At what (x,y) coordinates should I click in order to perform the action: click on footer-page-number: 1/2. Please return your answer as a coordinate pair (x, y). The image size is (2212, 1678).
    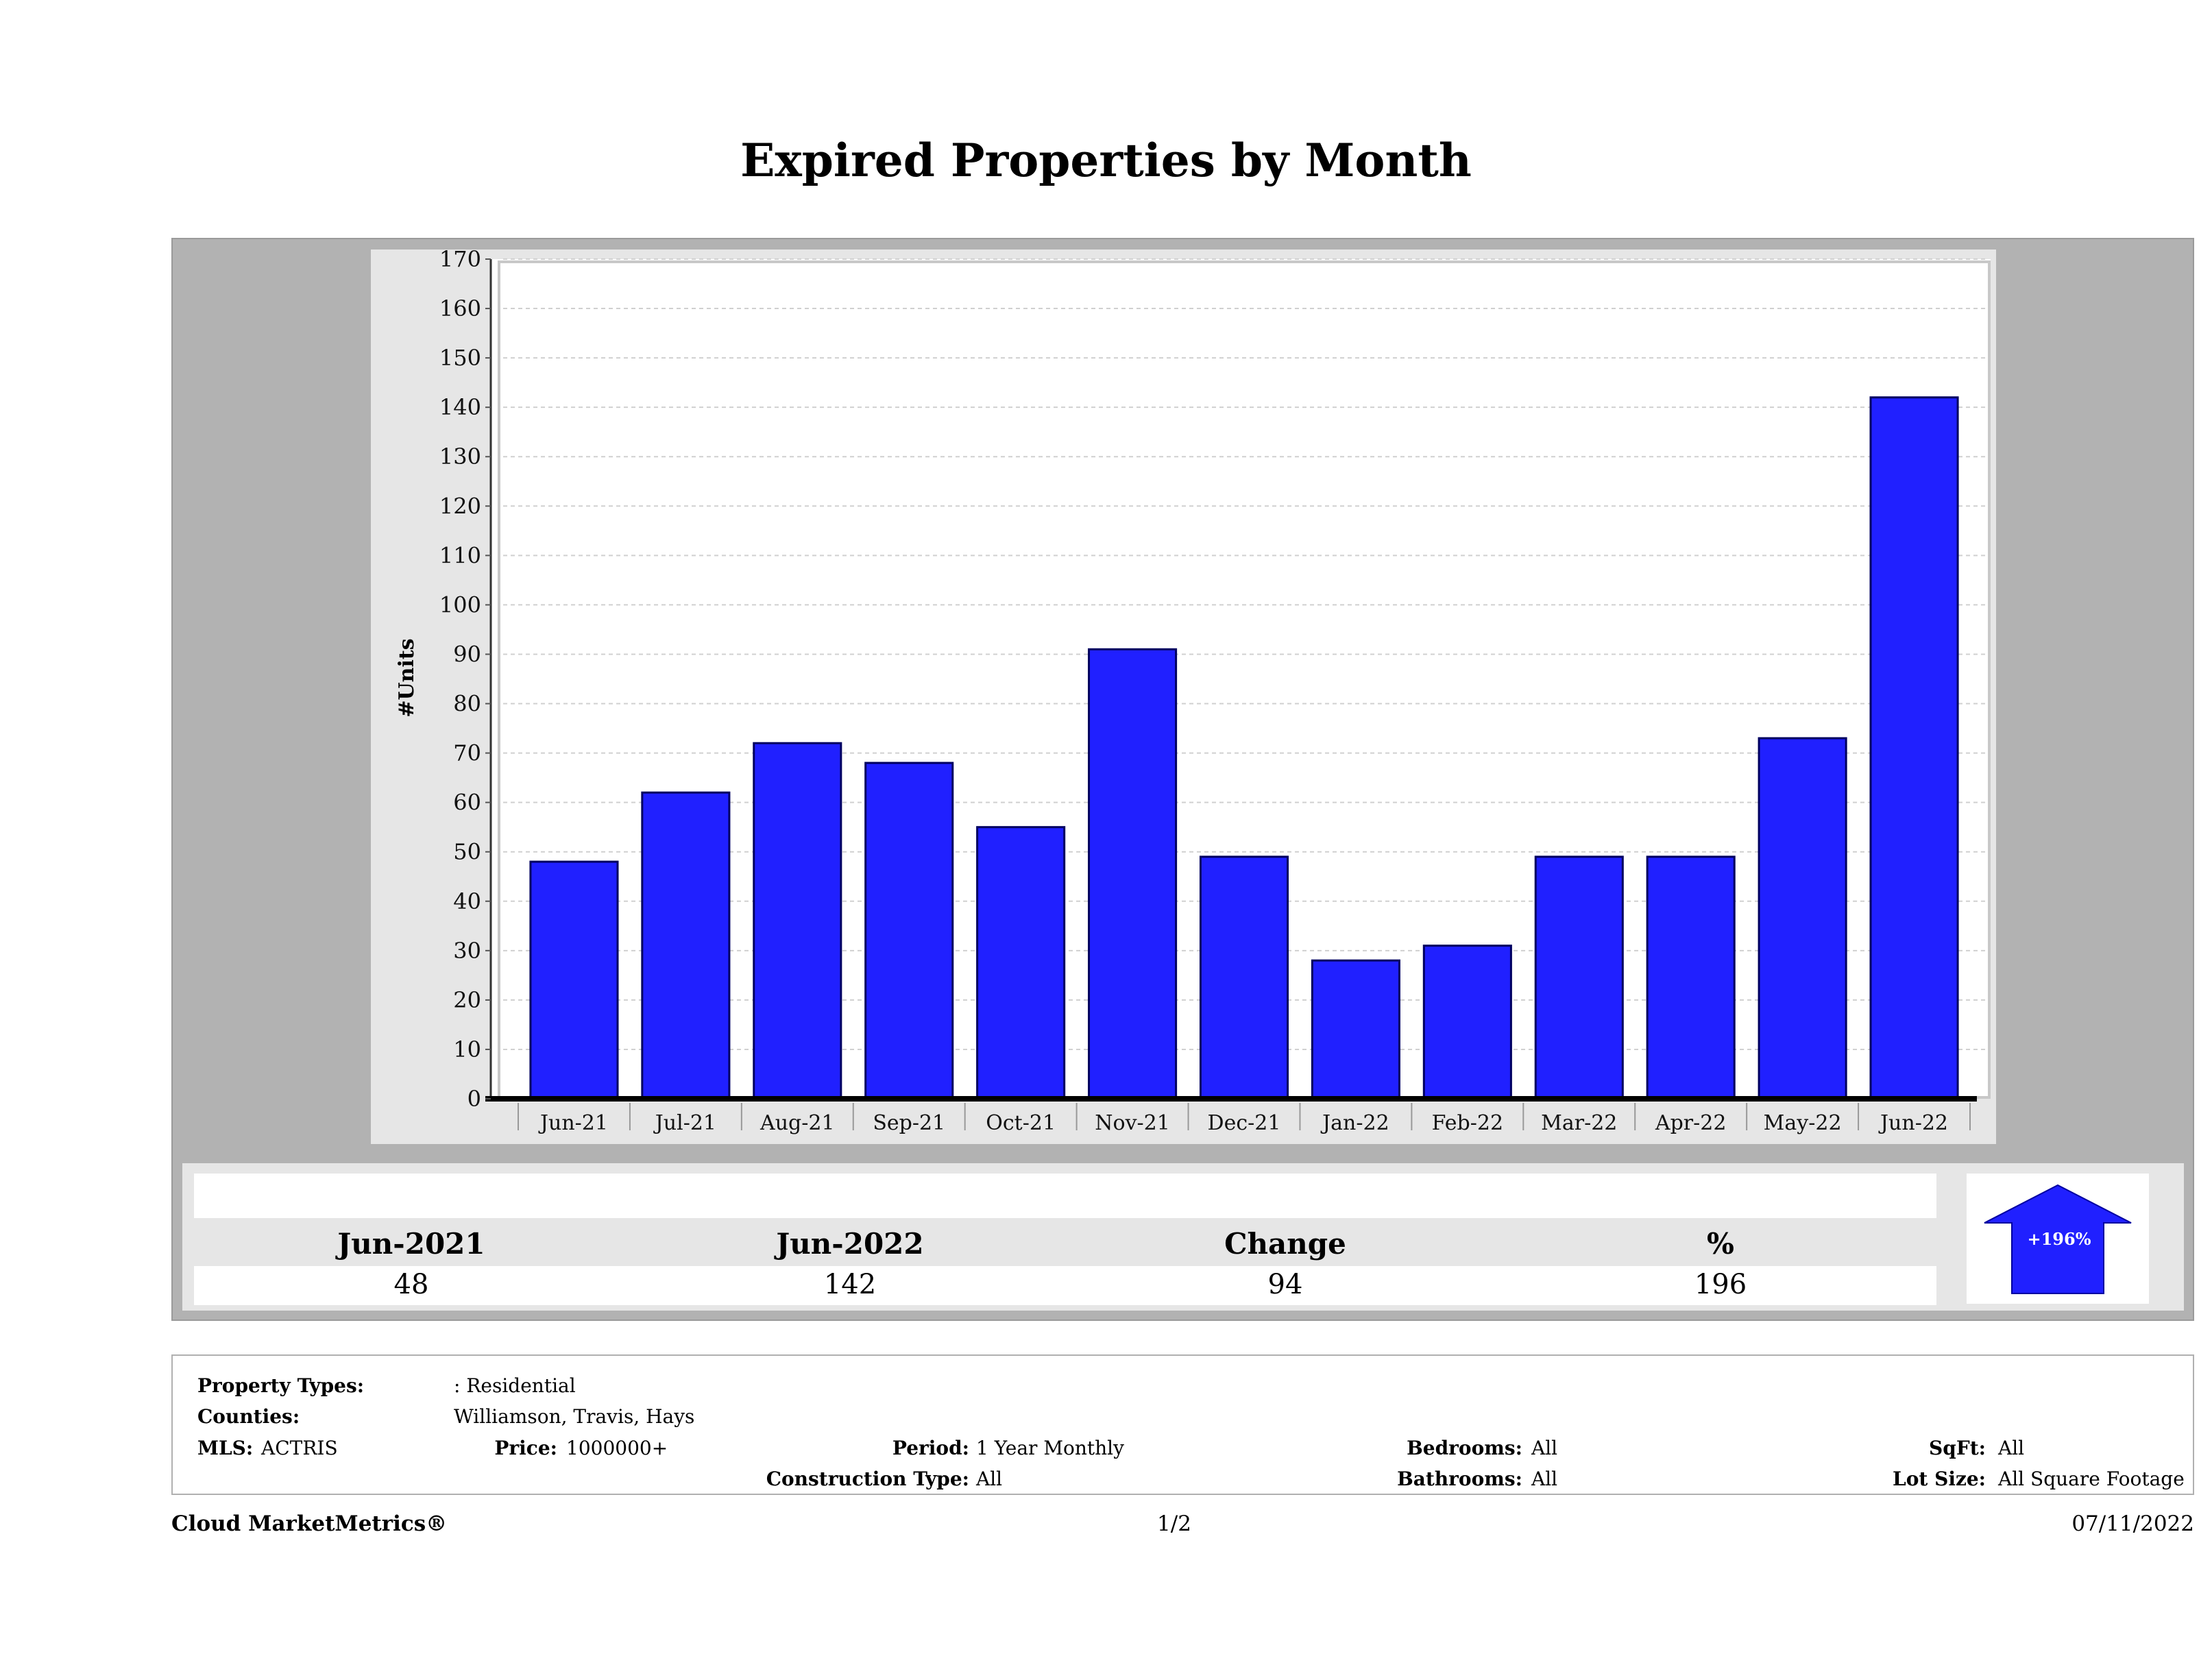
    Looking at the image, I should click on (1174, 1523).